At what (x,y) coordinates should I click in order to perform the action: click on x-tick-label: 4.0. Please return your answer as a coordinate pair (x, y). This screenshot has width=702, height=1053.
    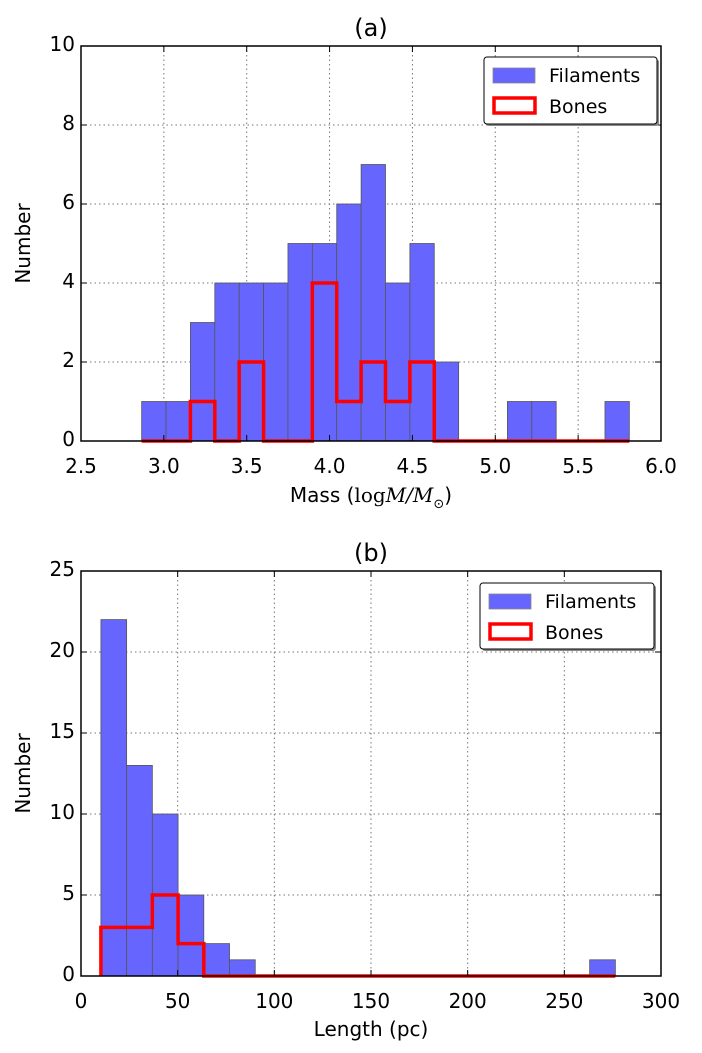
    Looking at the image, I should click on (330, 466).